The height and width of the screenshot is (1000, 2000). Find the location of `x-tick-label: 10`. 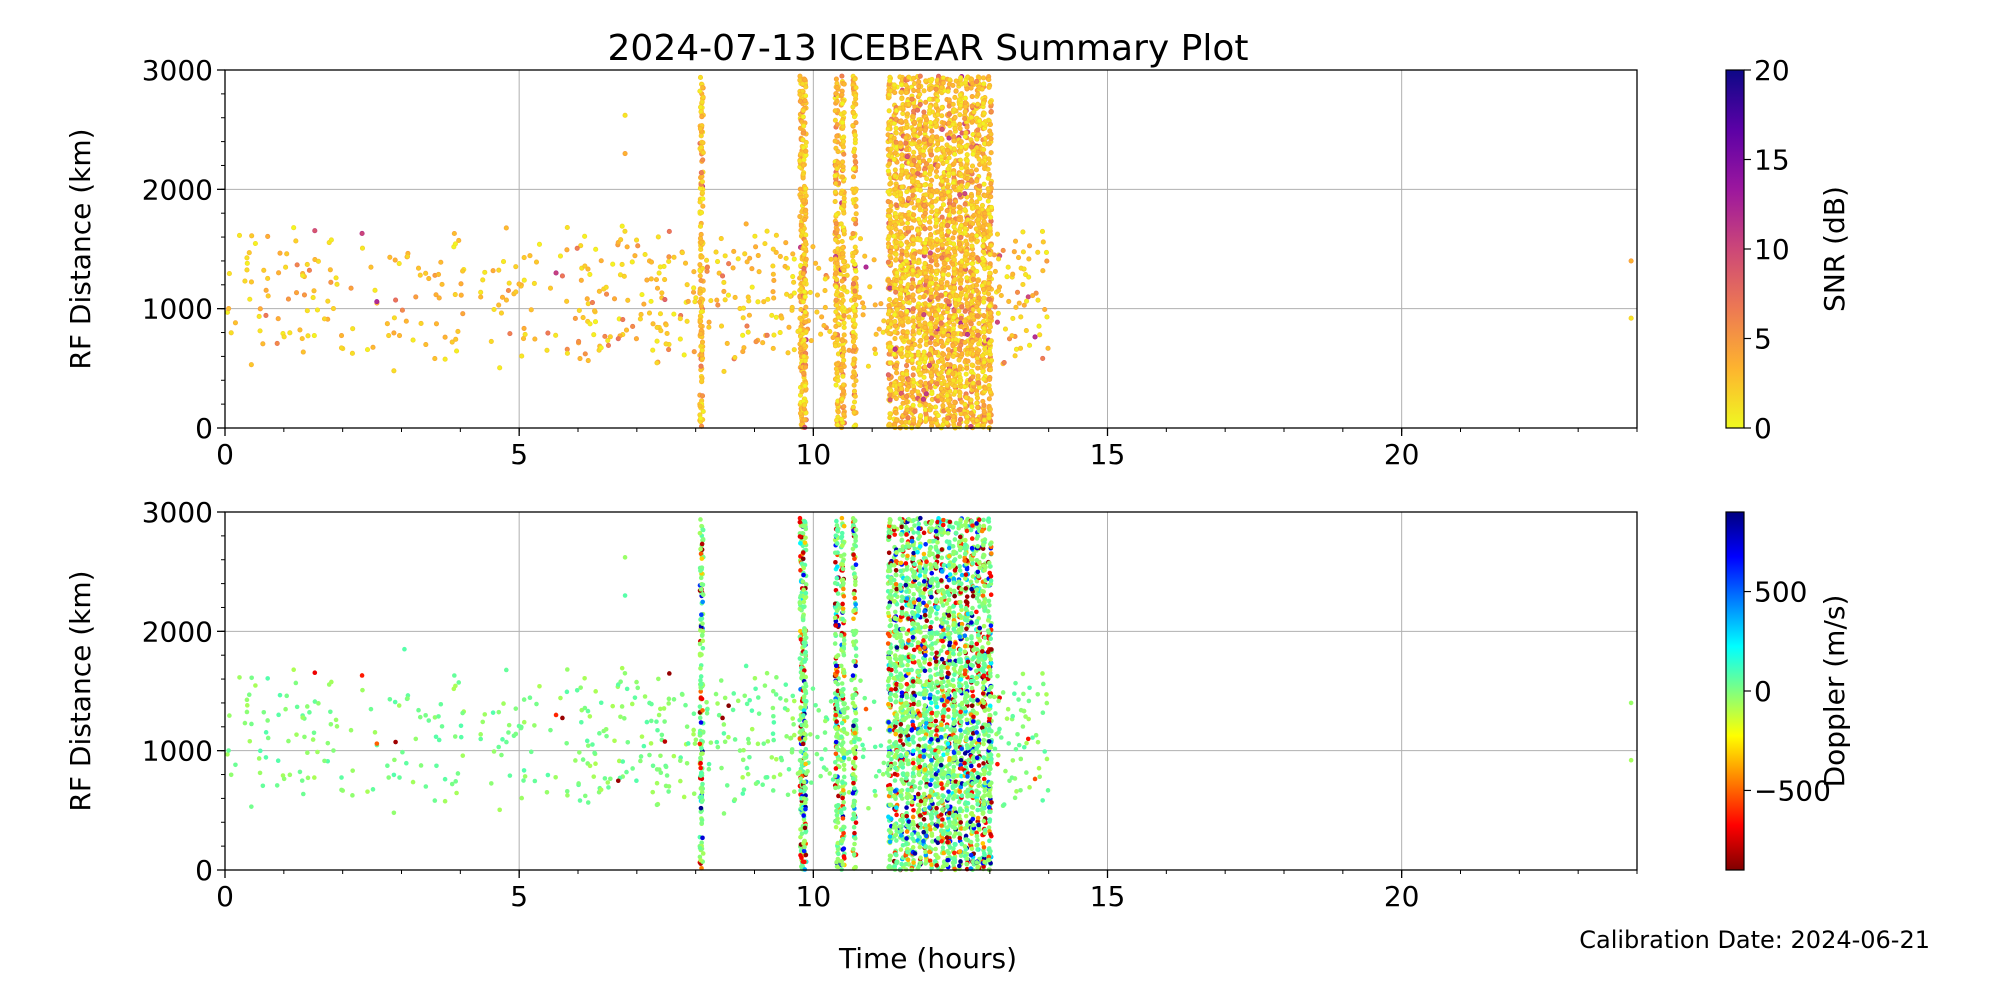

x-tick-label: 10 is located at coordinates (814, 454).